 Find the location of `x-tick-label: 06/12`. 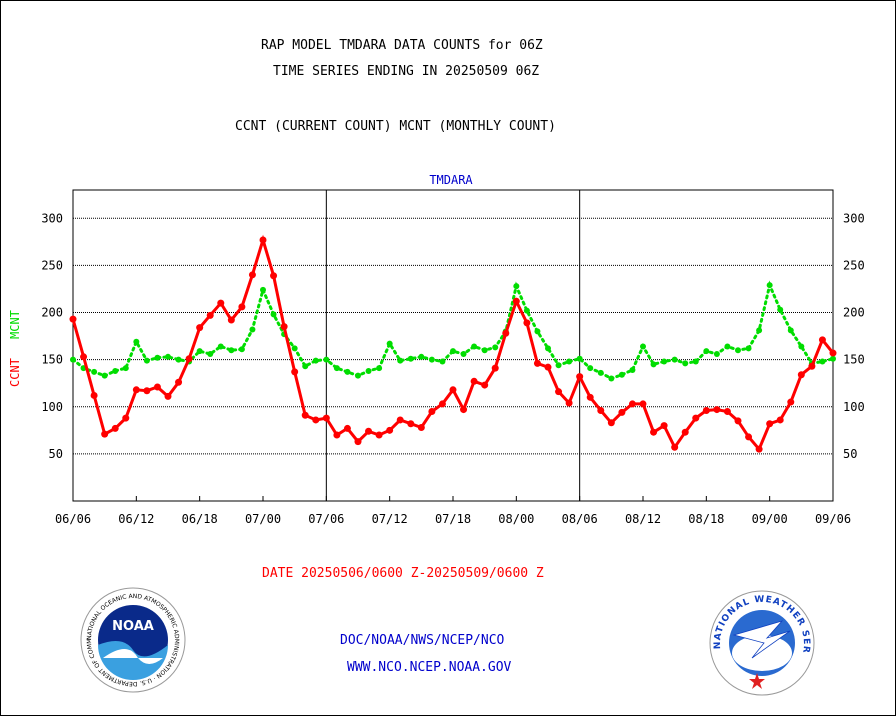

x-tick-label: 06/12 is located at coordinates (136, 519).